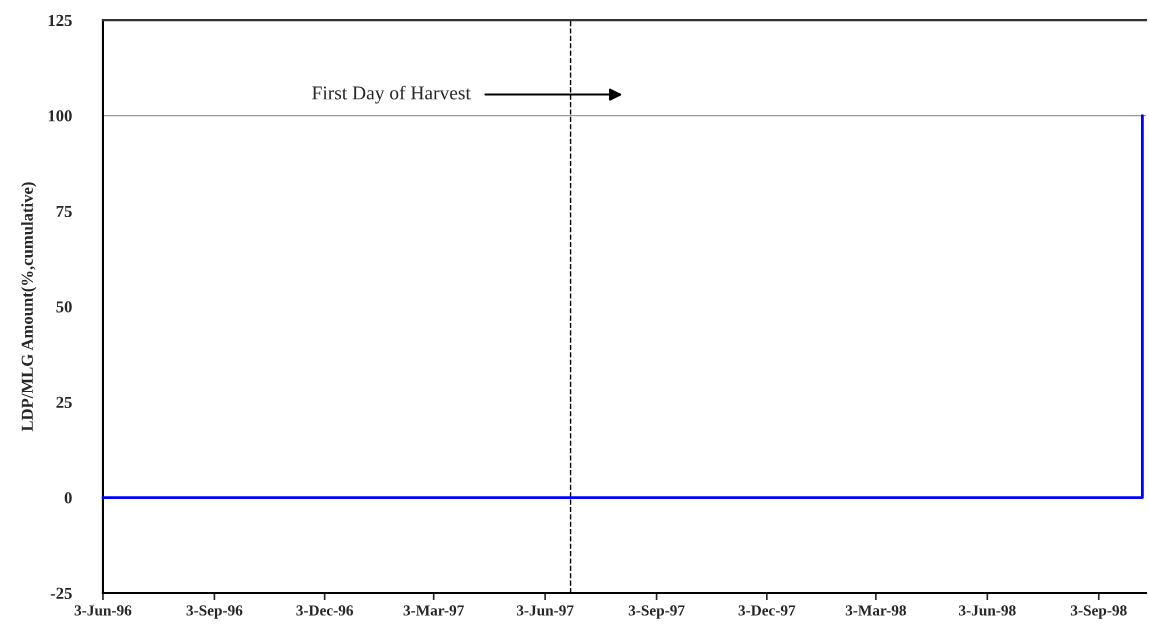  Describe the element at coordinates (391, 94) in the screenshot. I see `annotation: First Day of Harvest` at that location.